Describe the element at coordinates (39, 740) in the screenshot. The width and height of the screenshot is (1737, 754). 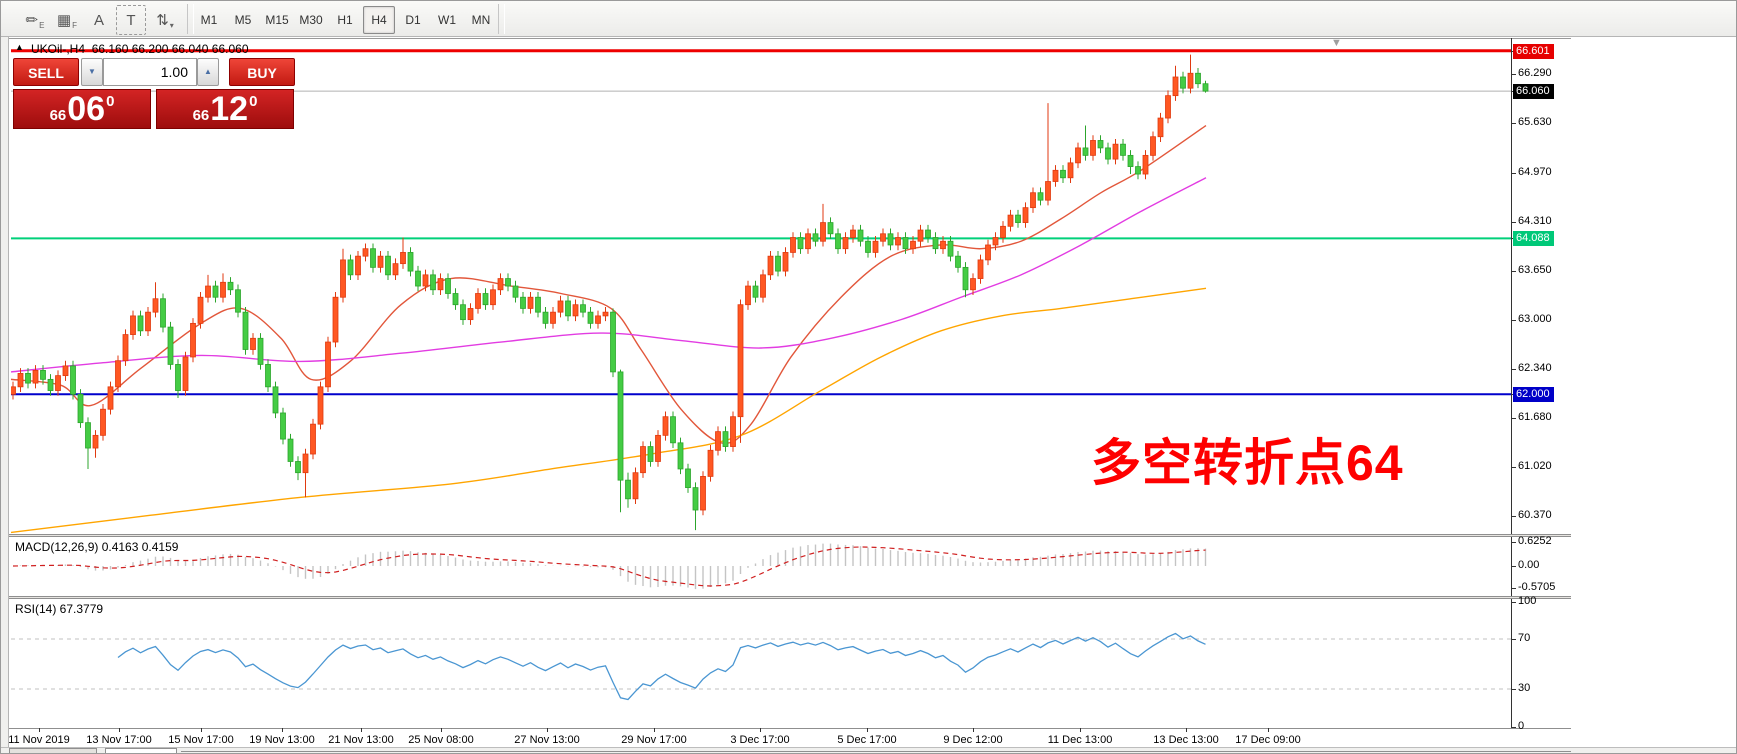
I see `time-axis-label: 11 Nov 2019` at that location.